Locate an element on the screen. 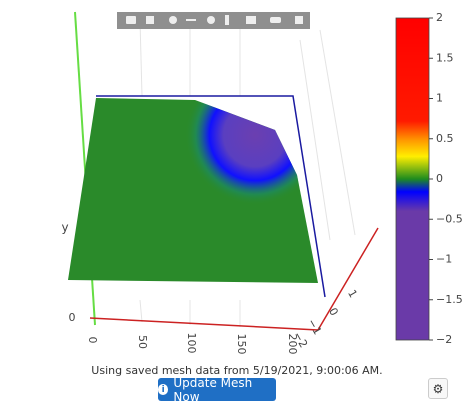 The width and height of the screenshot is (474, 413). zoom-button is located at coordinates (150, 20).